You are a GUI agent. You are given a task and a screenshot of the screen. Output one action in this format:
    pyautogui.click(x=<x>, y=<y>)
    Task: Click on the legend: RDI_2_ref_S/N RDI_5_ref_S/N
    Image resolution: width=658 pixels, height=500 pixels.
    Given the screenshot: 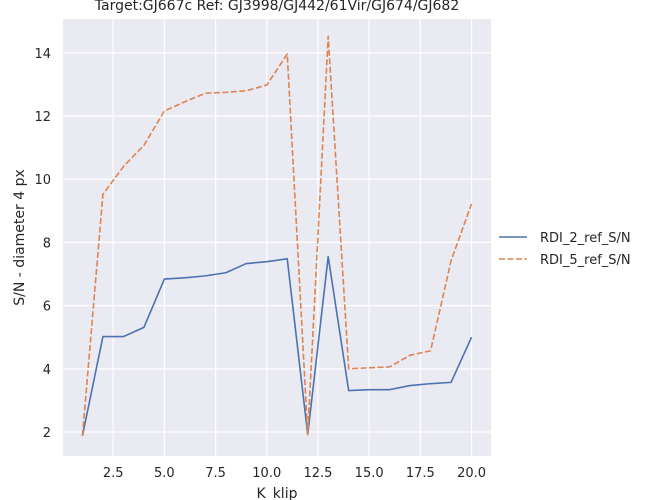 What is the action you would take?
    pyautogui.click(x=565, y=249)
    